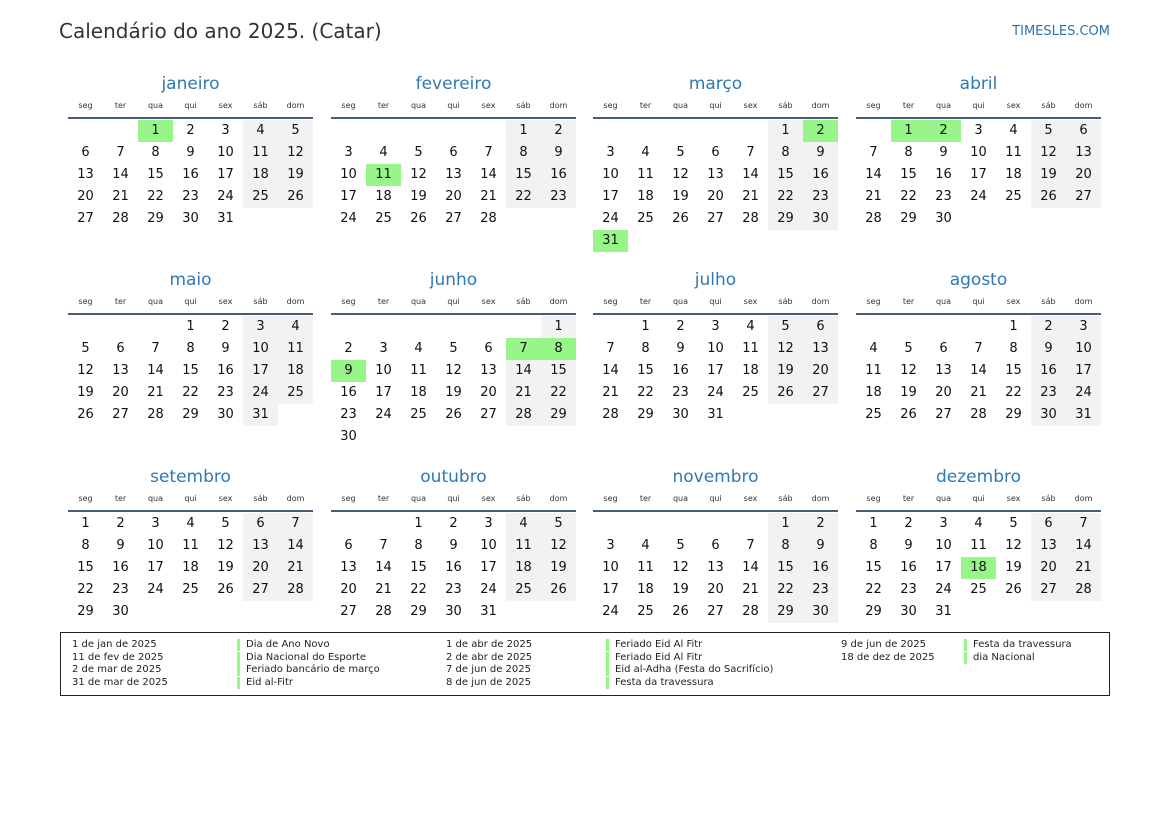 This screenshot has width=1169, height=827. I want to click on day: 16, so click(680, 370).